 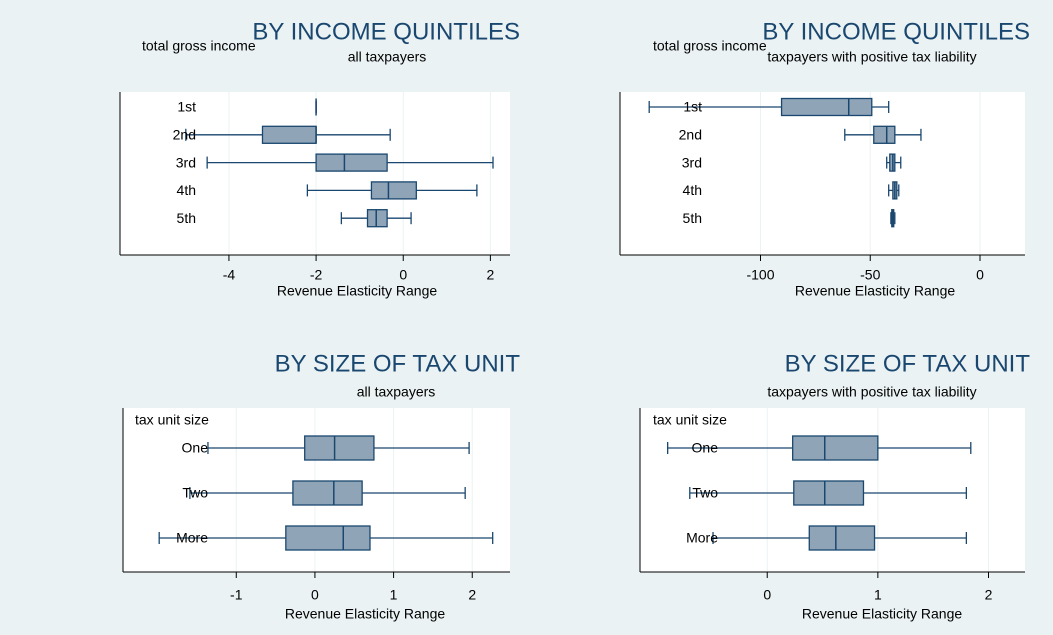 What do you see at coordinates (316, 275) in the screenshot?
I see `x-tick-label: -2` at bounding box center [316, 275].